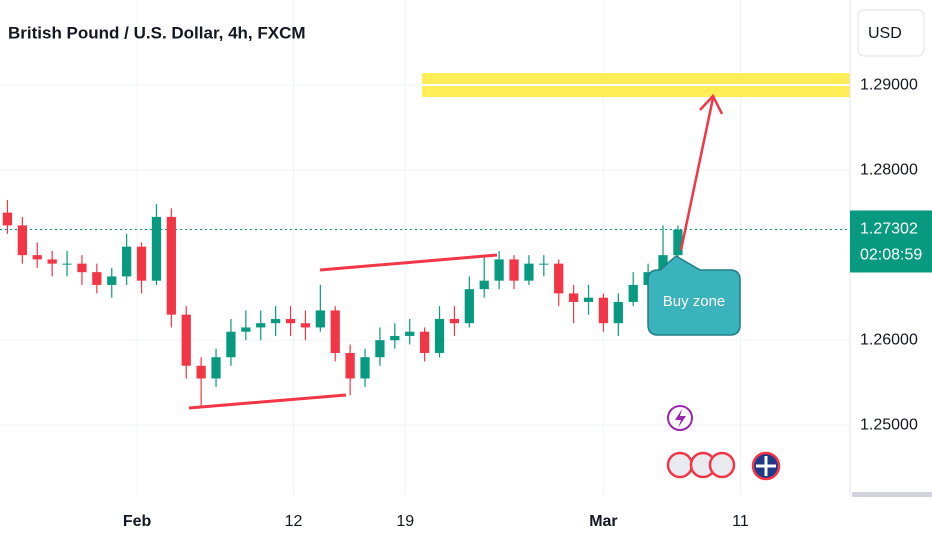  What do you see at coordinates (889, 84) in the screenshot?
I see `y-tick-label: 1.29000` at bounding box center [889, 84].